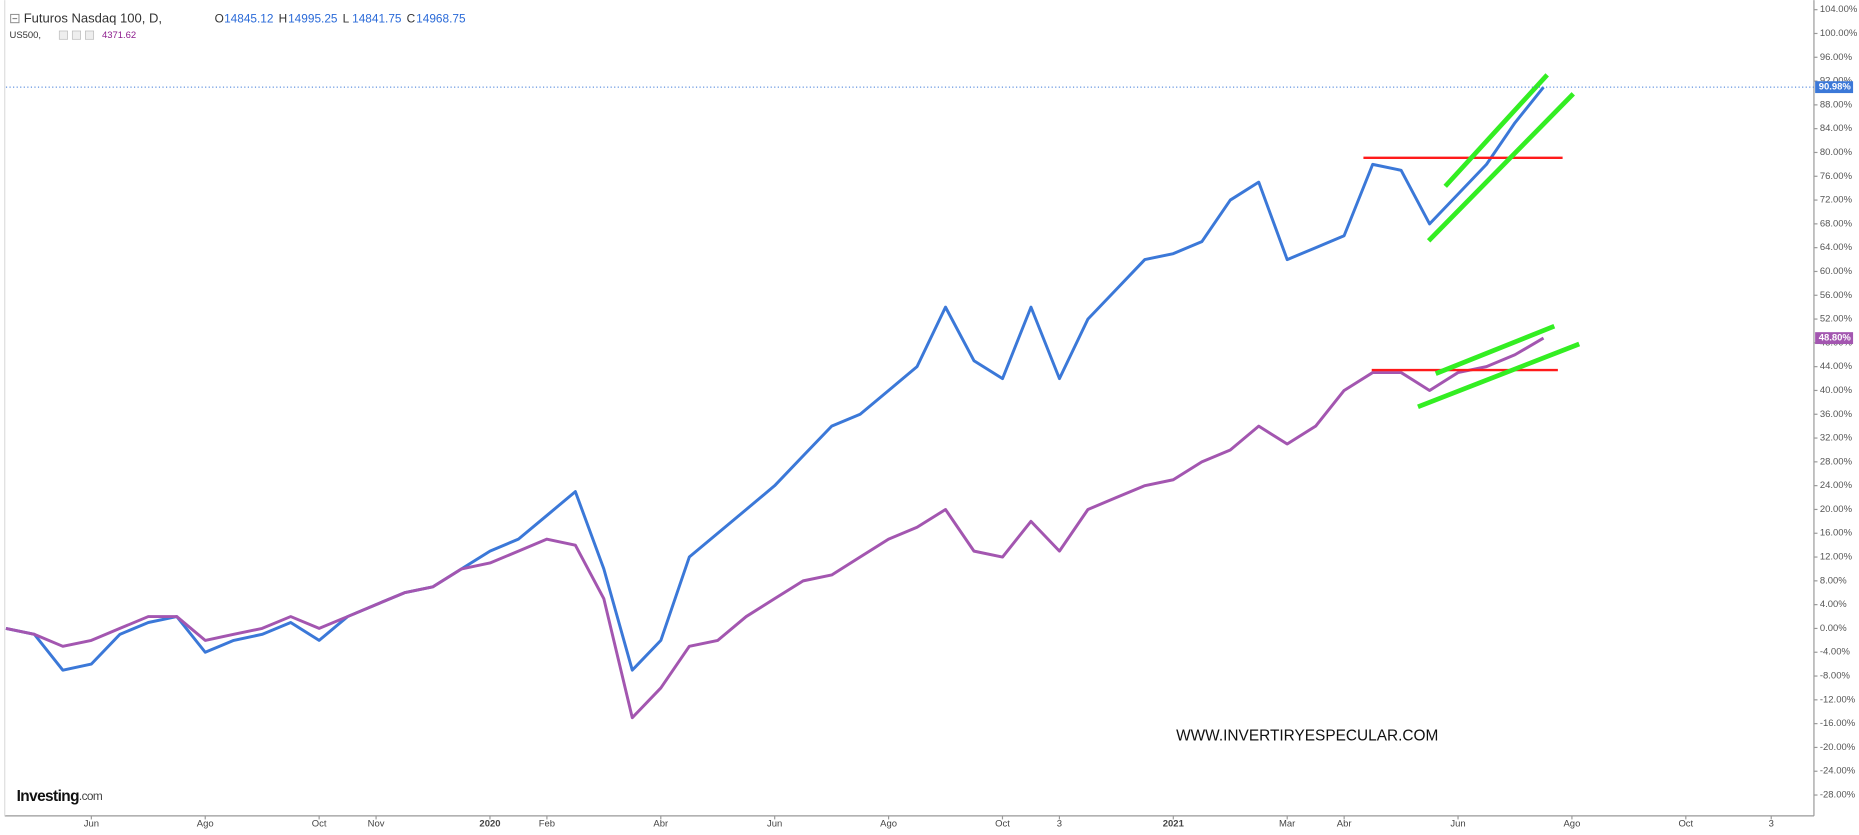  I want to click on symbol-title: Futuros Nasdaq 100, D,, so click(93, 18).